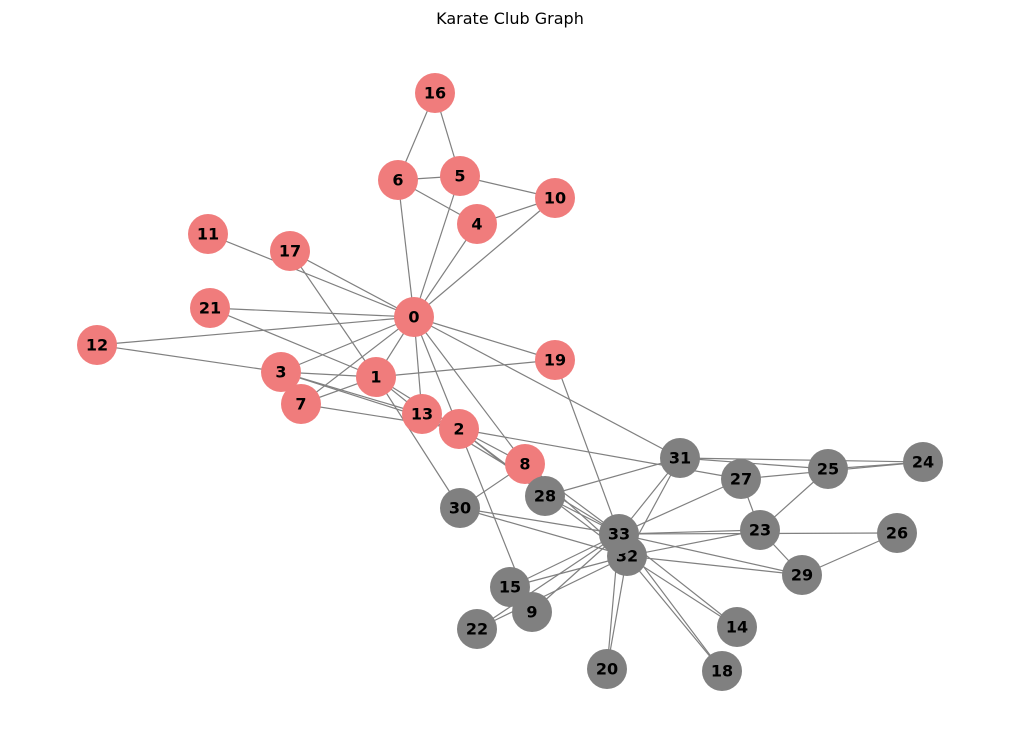 The height and width of the screenshot is (742, 1019). I want to click on node-label: 17, so click(290, 251).